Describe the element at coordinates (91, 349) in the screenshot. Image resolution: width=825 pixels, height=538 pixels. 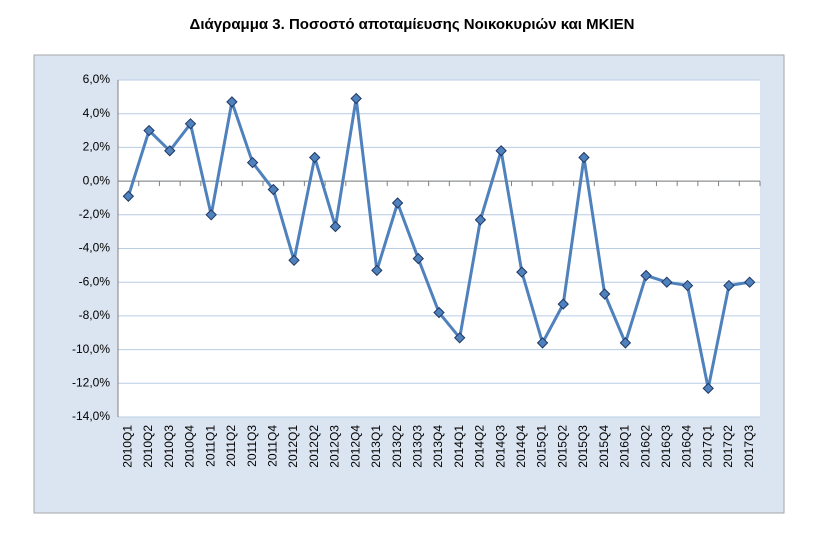
I see `y-tick-label: -10,0%` at that location.